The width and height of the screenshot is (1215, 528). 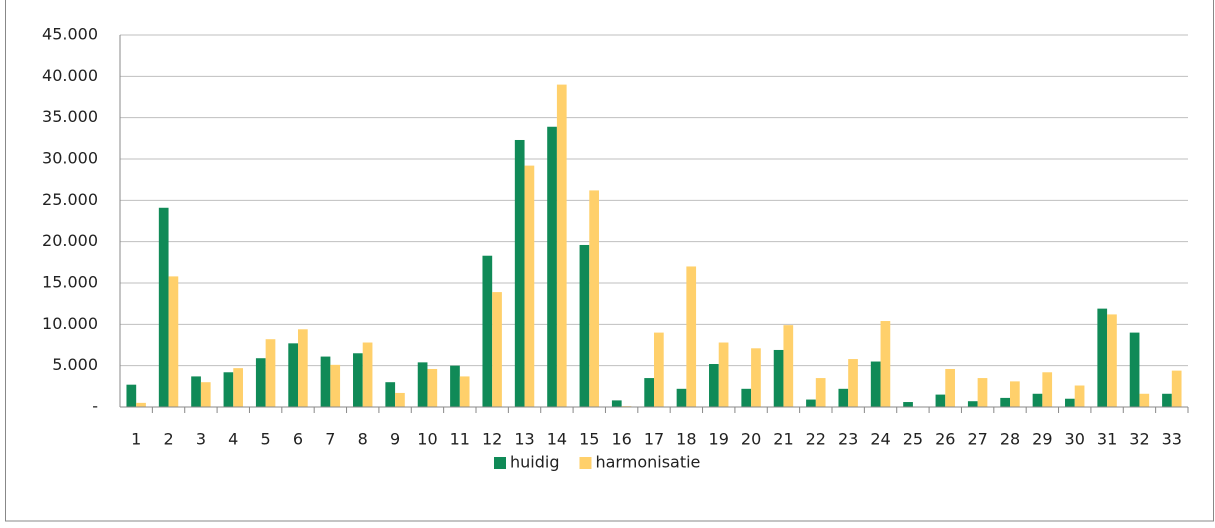 I want to click on x-tick-label: 30, so click(x=1075, y=439).